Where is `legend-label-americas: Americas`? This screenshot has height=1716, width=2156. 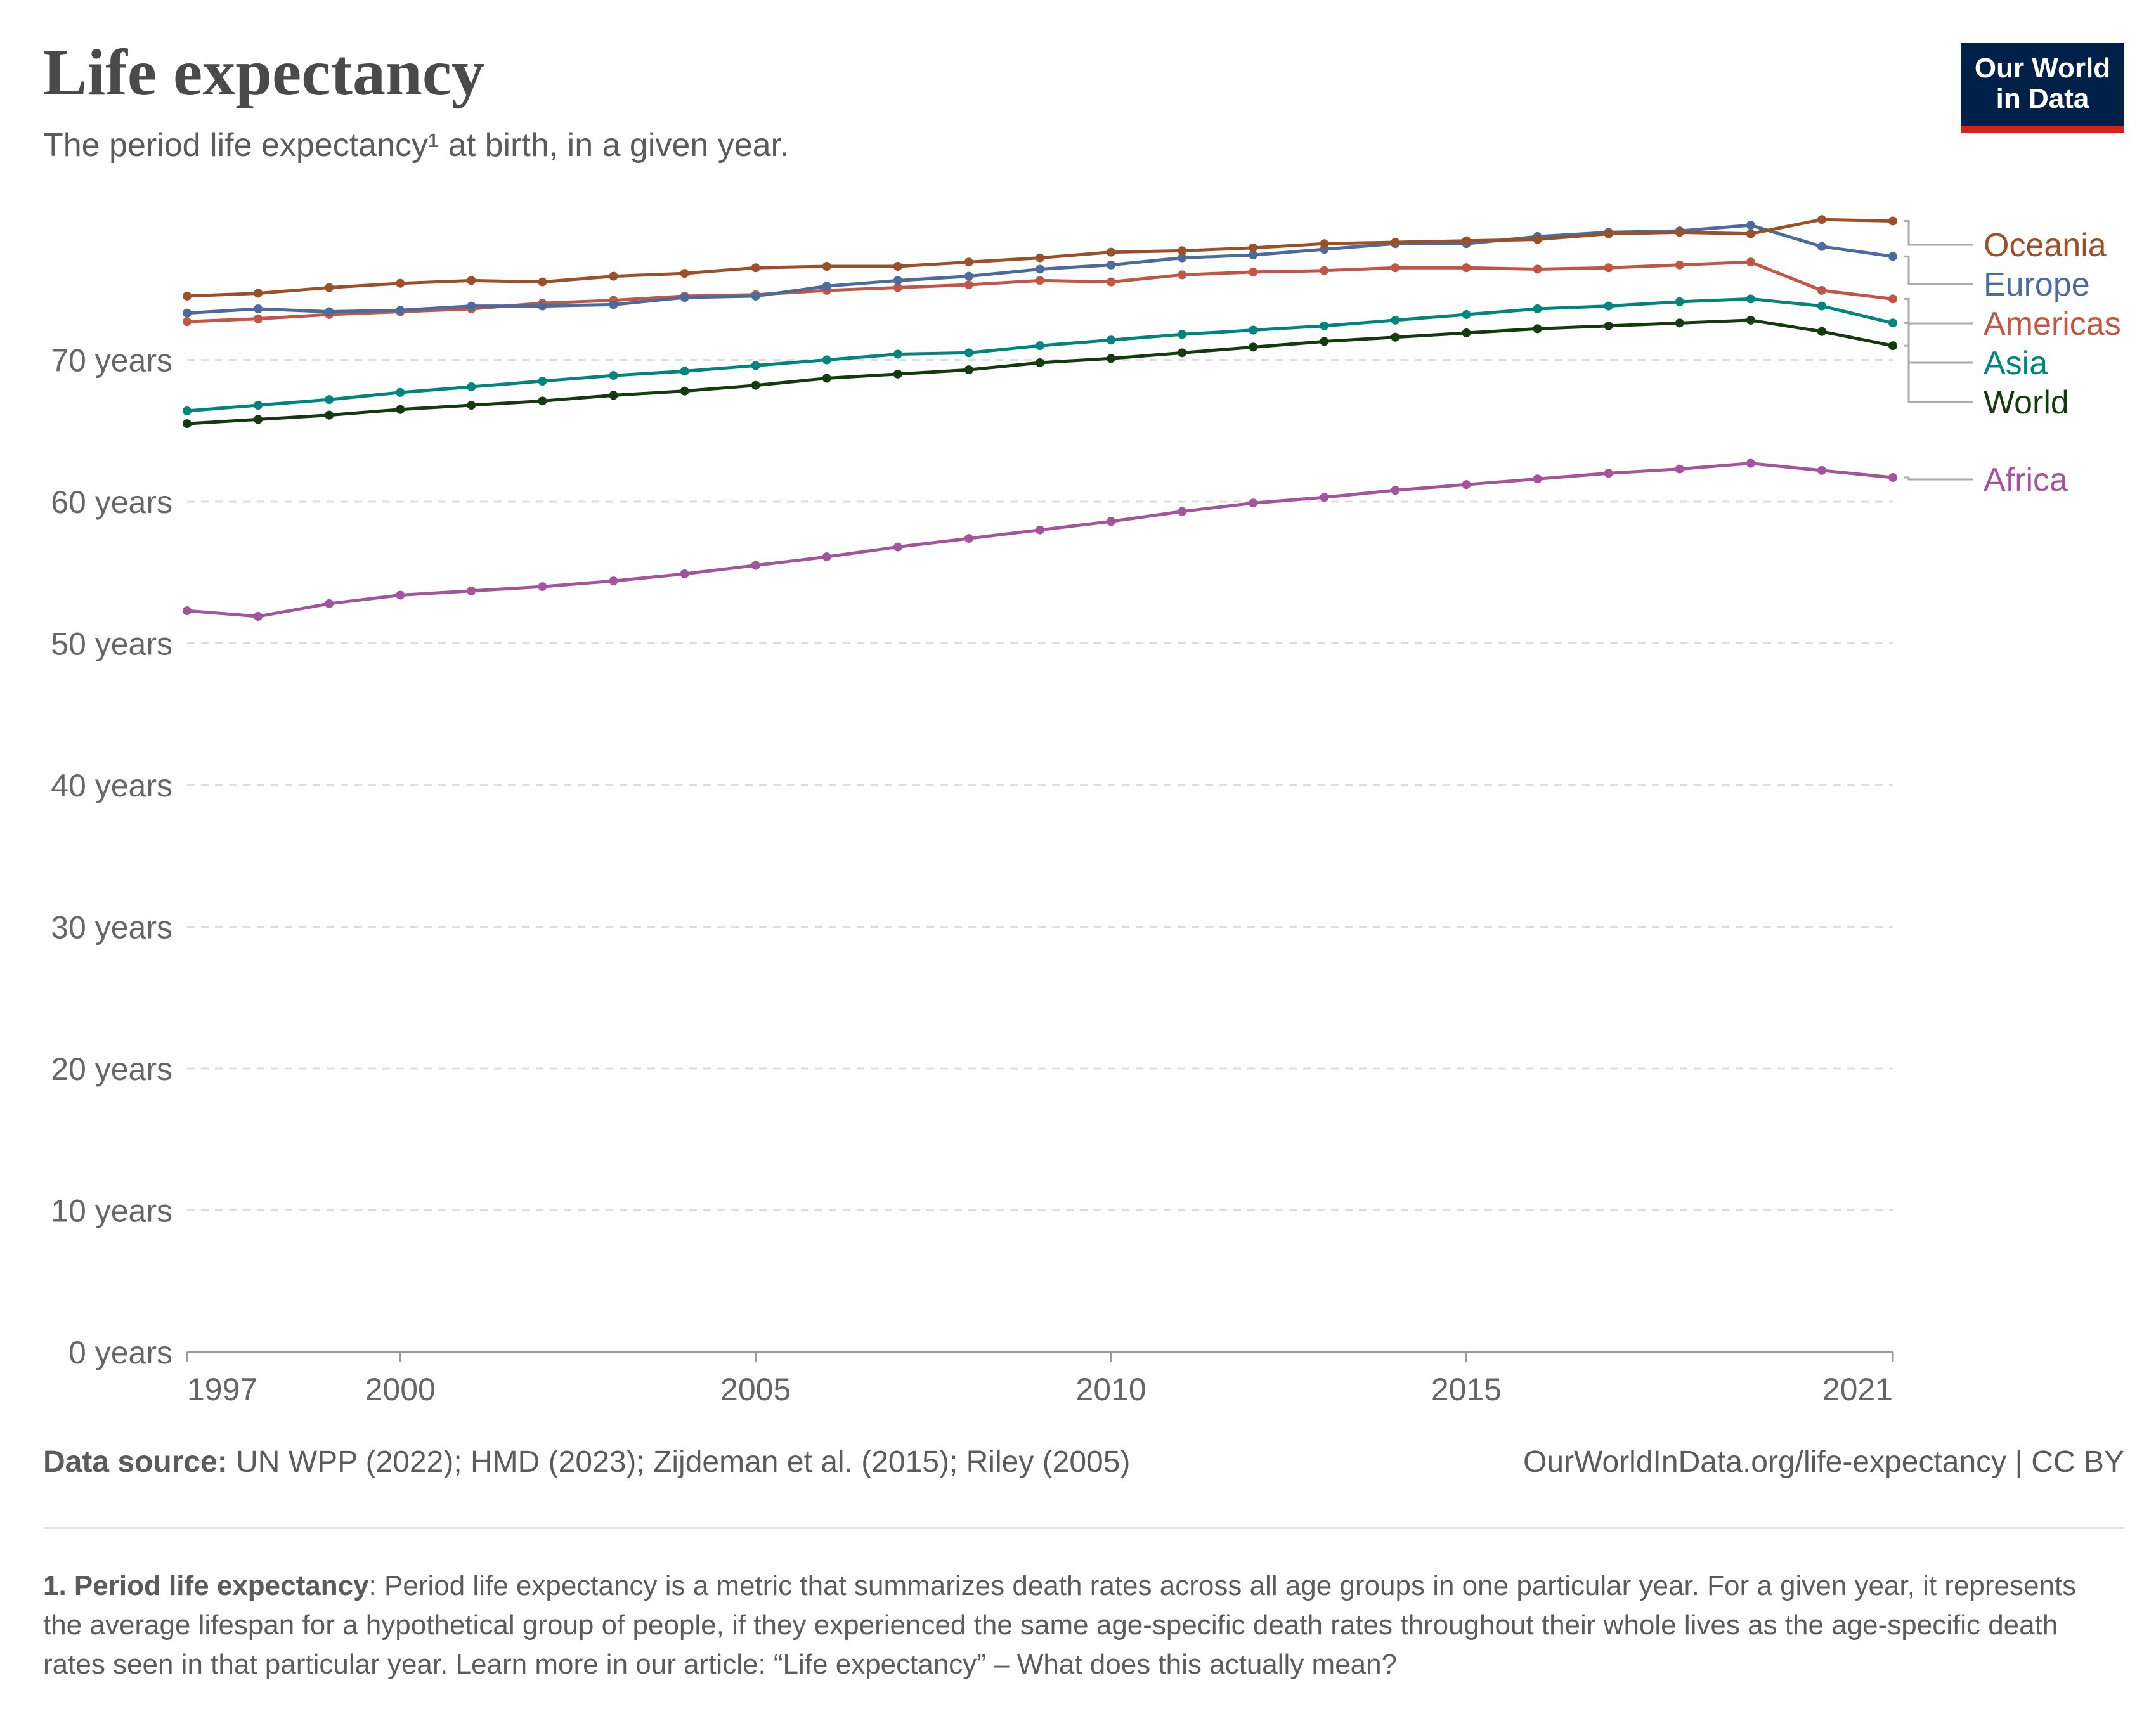
legend-label-americas: Americas is located at coordinates (2052, 324).